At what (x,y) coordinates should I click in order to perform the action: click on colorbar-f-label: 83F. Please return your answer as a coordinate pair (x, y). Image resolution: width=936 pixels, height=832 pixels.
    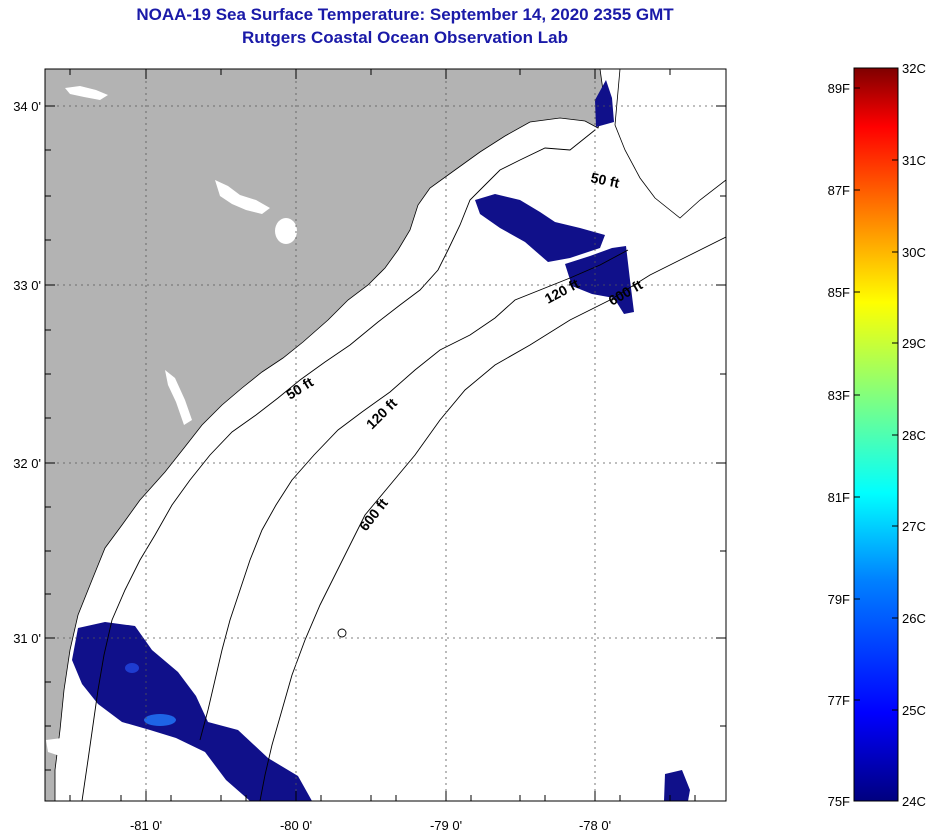
    Looking at the image, I should click on (839, 395).